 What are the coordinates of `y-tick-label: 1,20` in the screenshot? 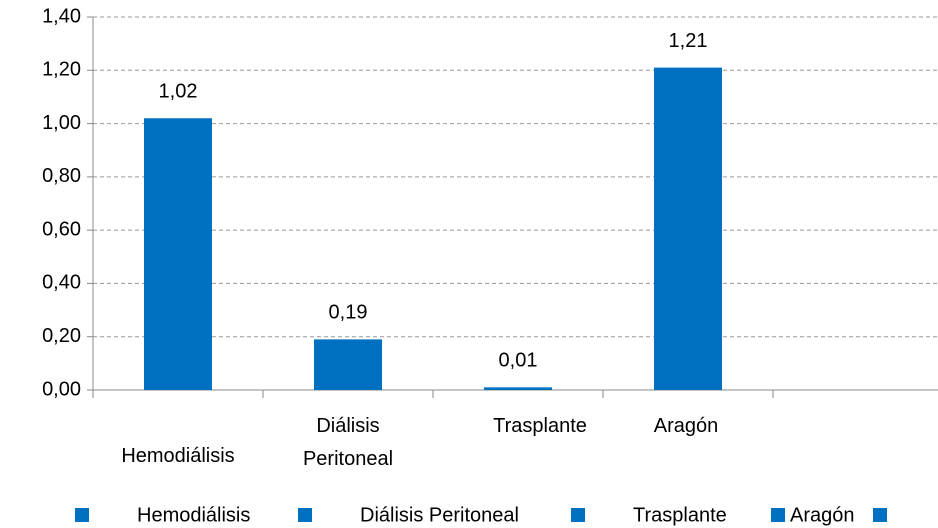 It's located at (61, 70).